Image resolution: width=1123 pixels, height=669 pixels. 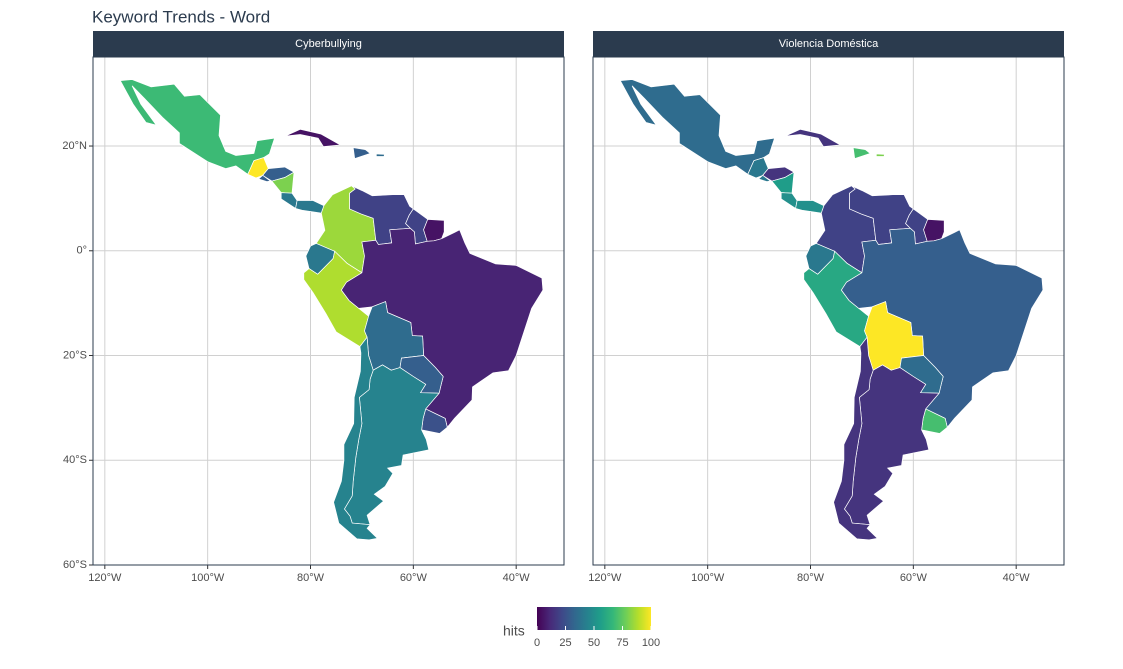 I want to click on legend-title: hits, so click(x=514, y=631).